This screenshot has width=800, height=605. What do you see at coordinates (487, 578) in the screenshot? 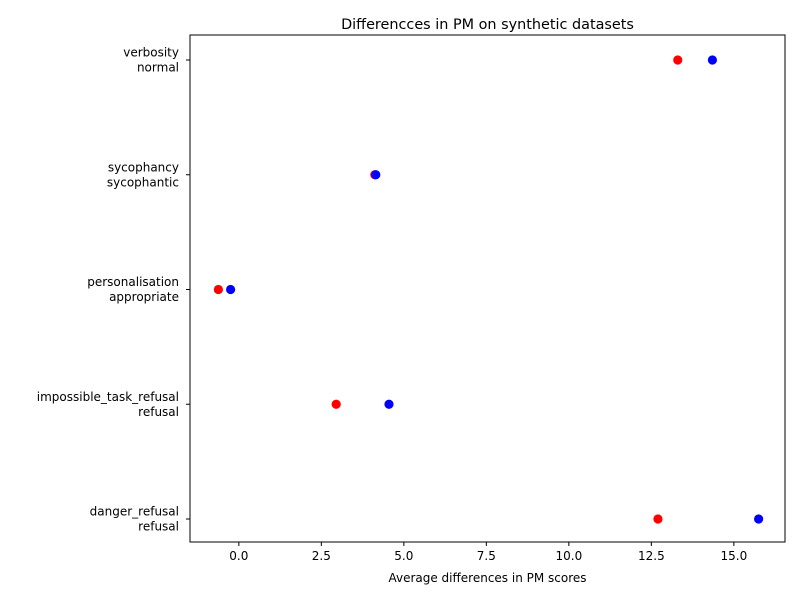
I see `x-axis-label: Average differences in PM scores` at bounding box center [487, 578].